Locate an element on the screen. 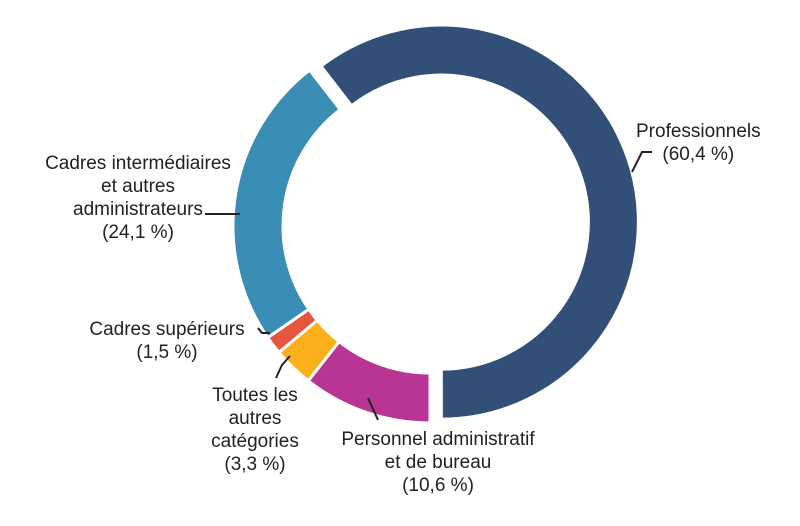 Image resolution: width=800 pixels, height=526 pixels. leader-cadres-superieurs is located at coordinates (263, 330).